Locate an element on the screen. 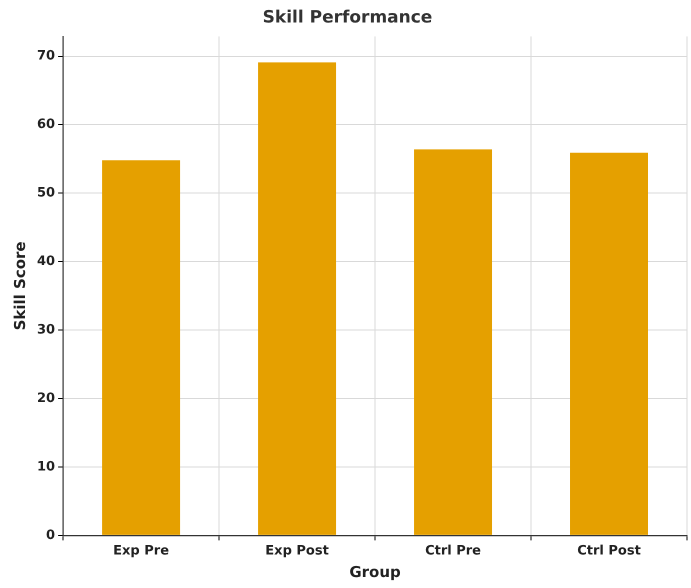 The width and height of the screenshot is (691, 588). y-tick-label: 60 is located at coordinates (46, 124).